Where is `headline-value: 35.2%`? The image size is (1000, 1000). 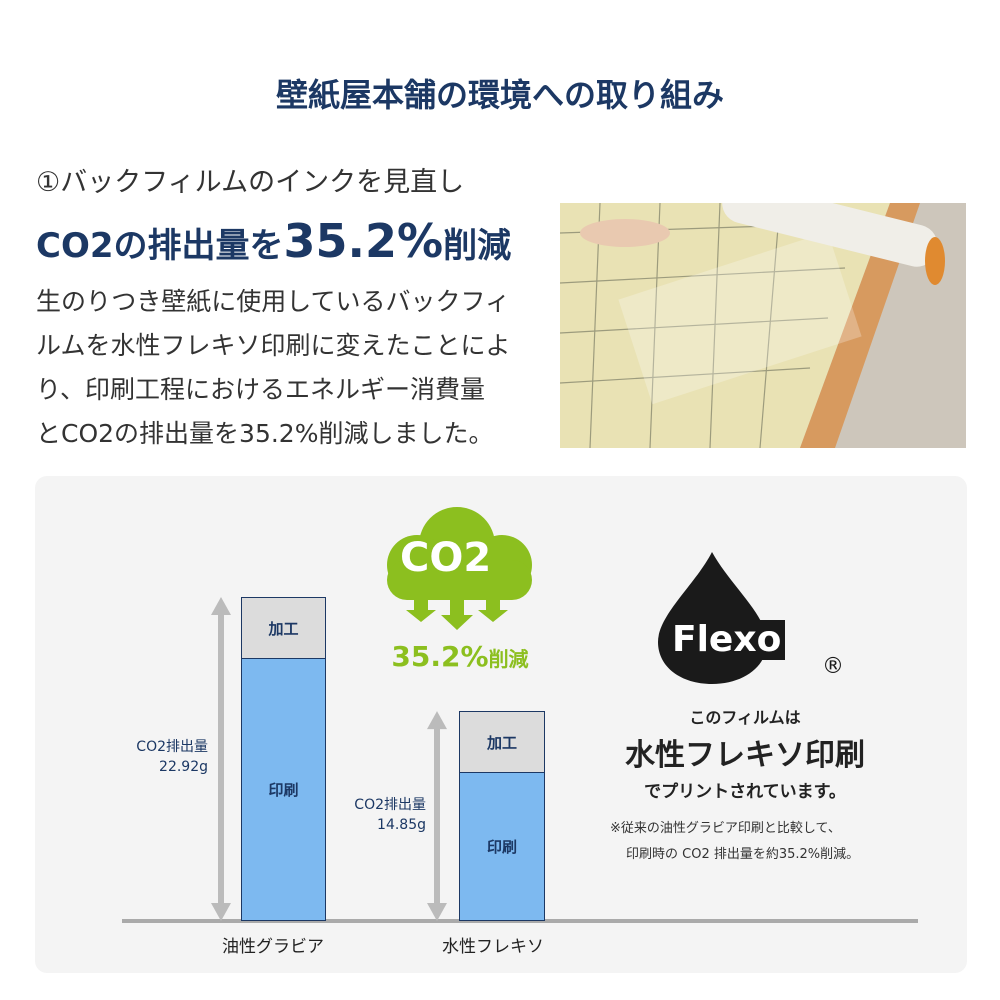
headline-value: 35.2% is located at coordinates (363, 241).